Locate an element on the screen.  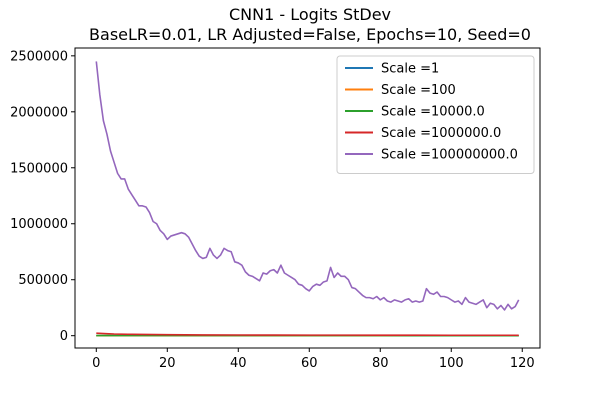
legend-box is located at coordinates (435, 114).